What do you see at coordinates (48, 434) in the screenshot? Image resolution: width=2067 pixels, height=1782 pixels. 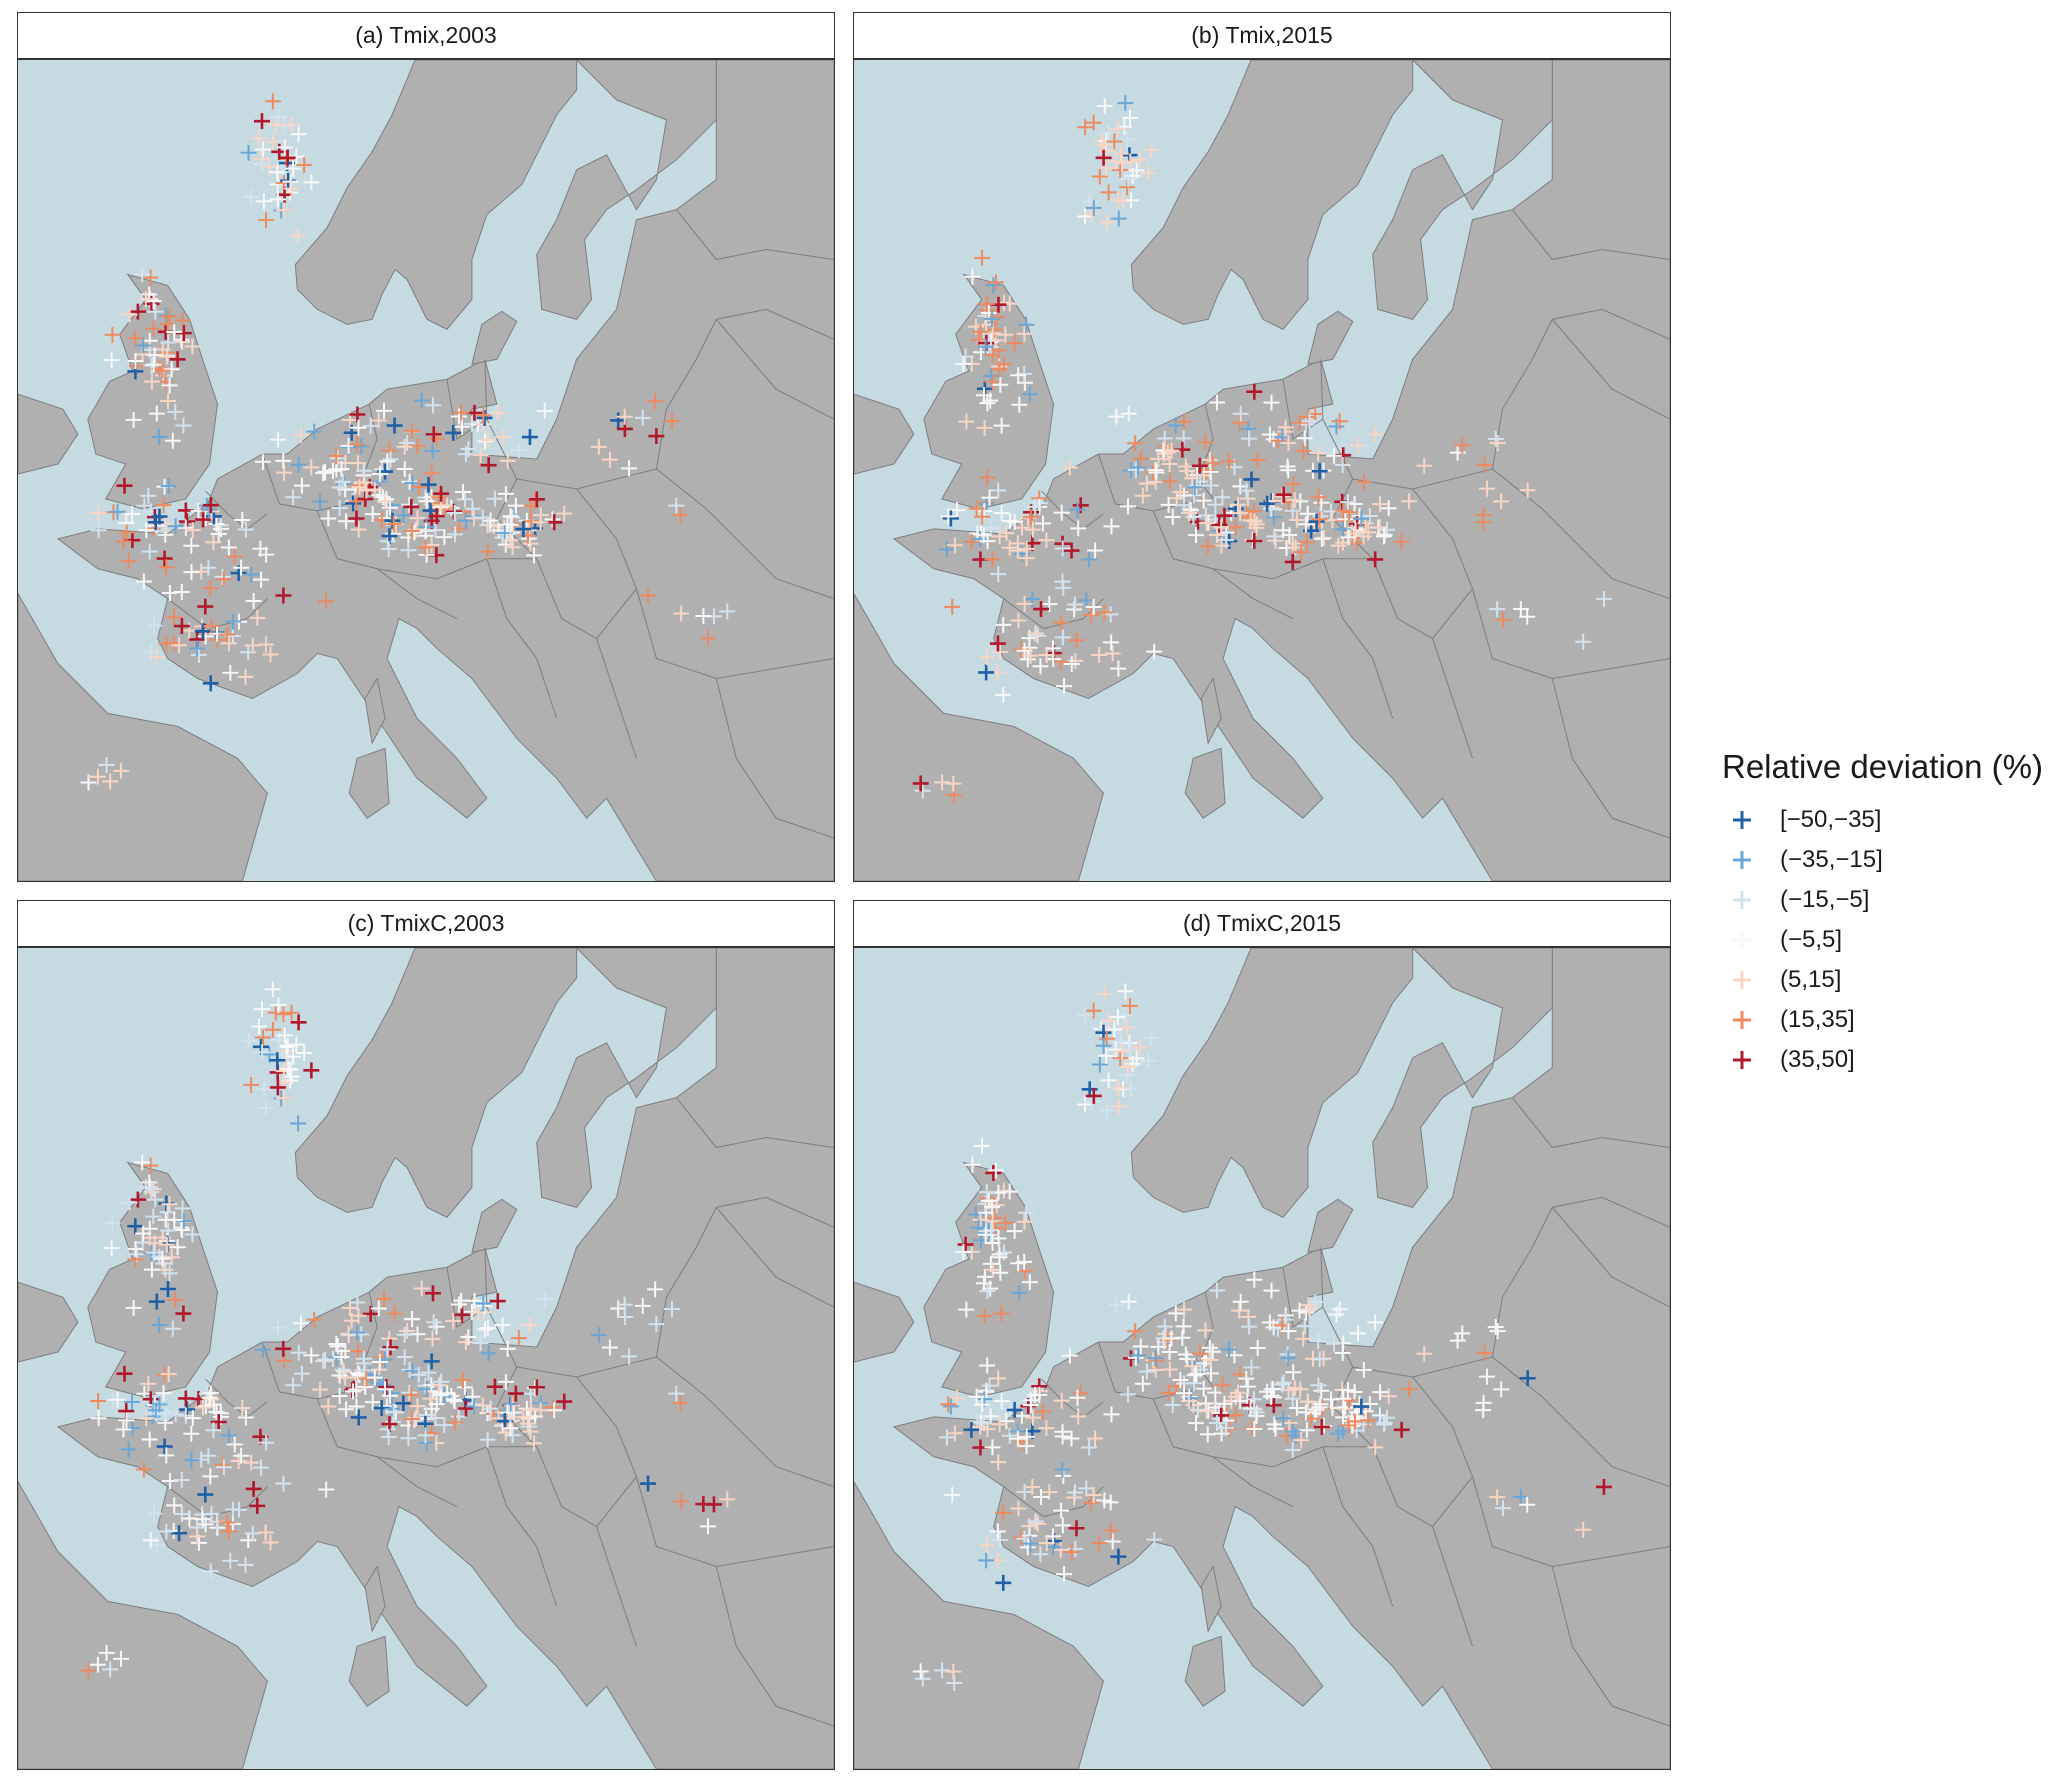 I see `land-polygon` at bounding box center [48, 434].